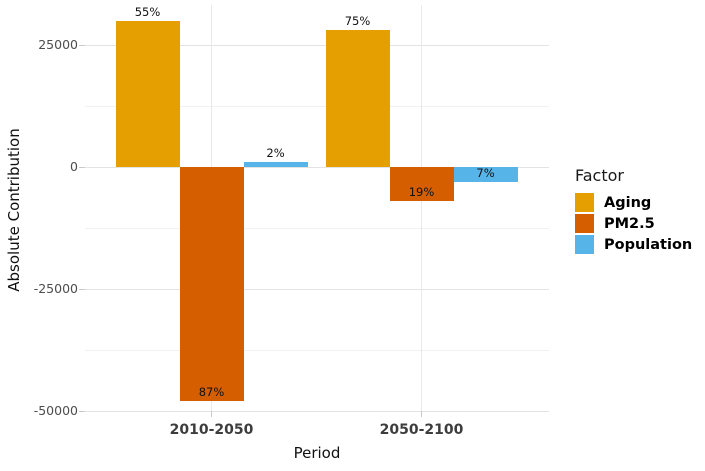  I want to click on legend-swatch-pm25, so click(584, 223).